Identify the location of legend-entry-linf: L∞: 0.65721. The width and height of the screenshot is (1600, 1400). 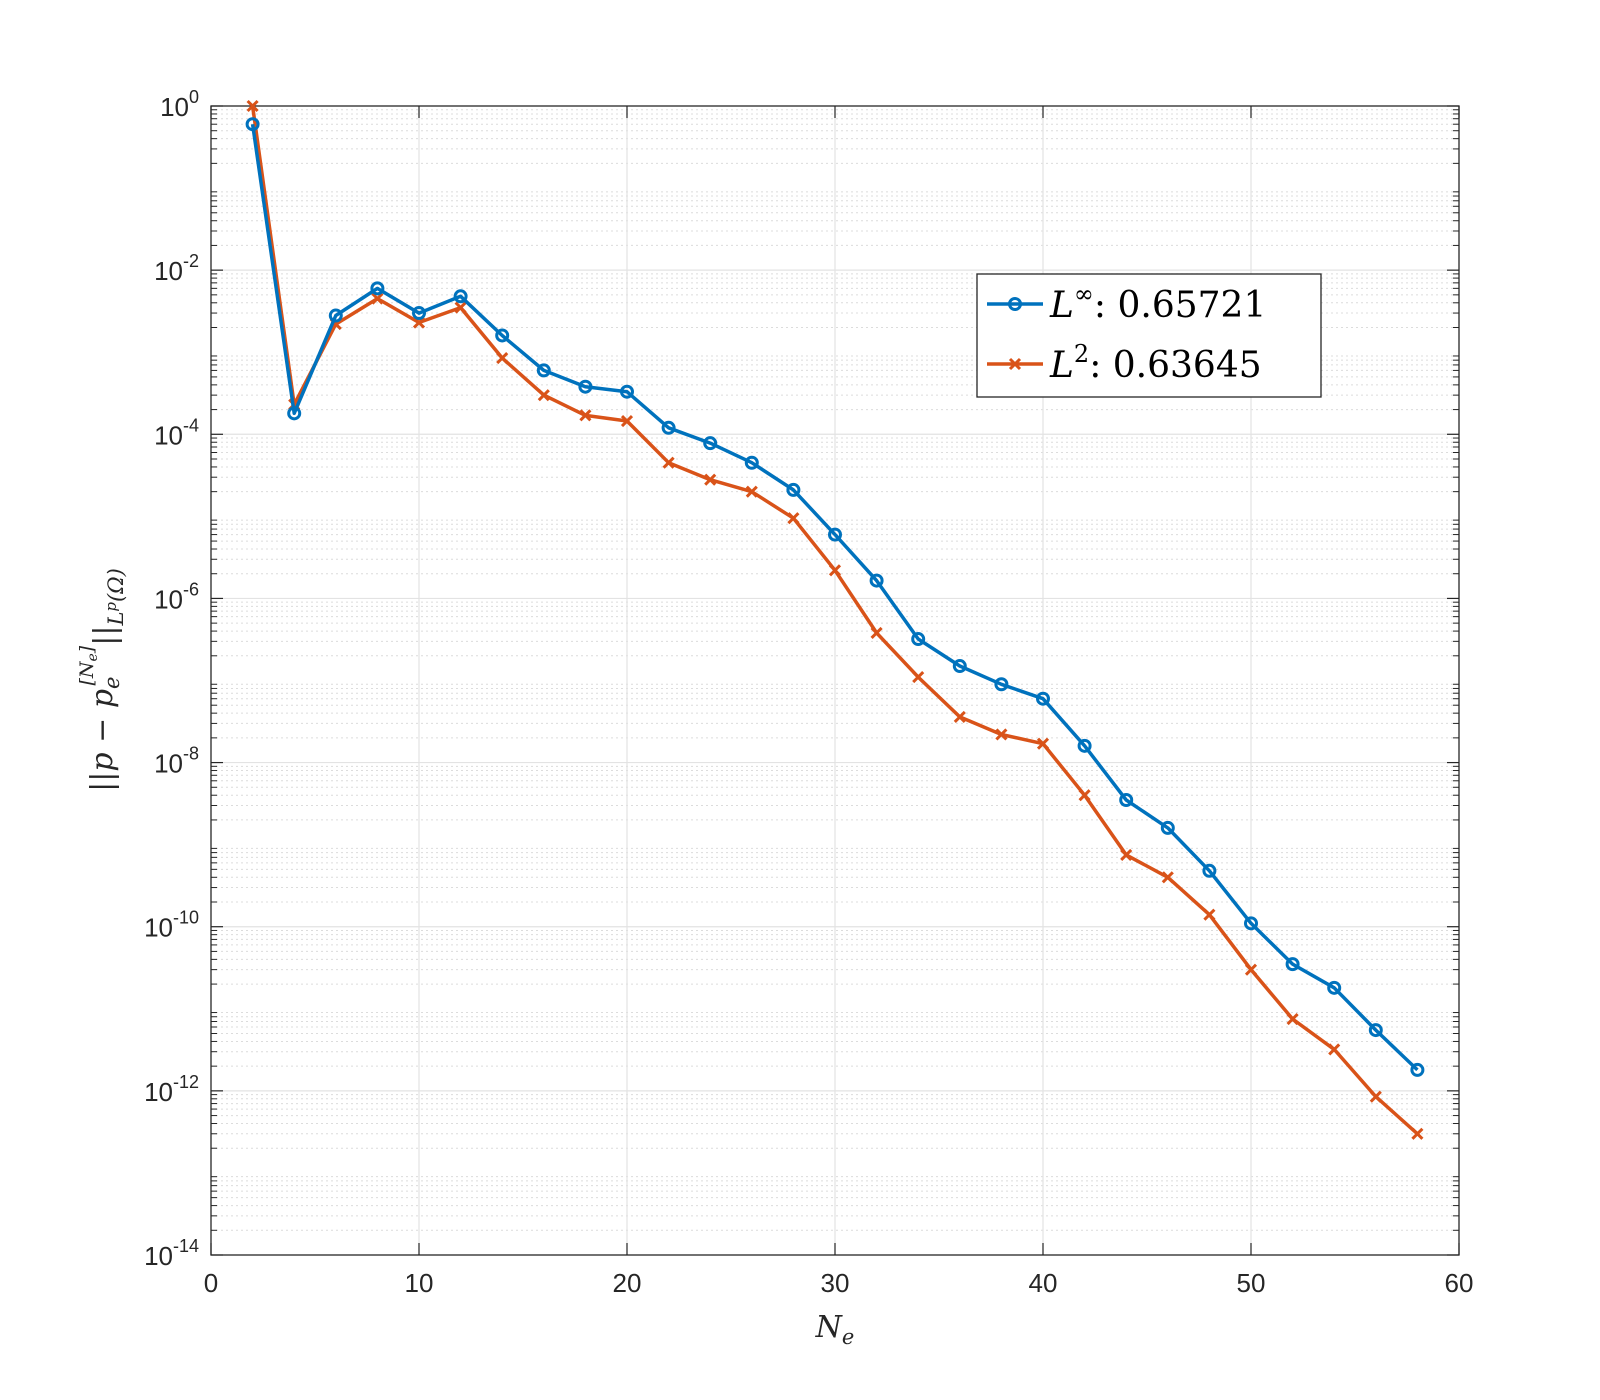
(1126, 303).